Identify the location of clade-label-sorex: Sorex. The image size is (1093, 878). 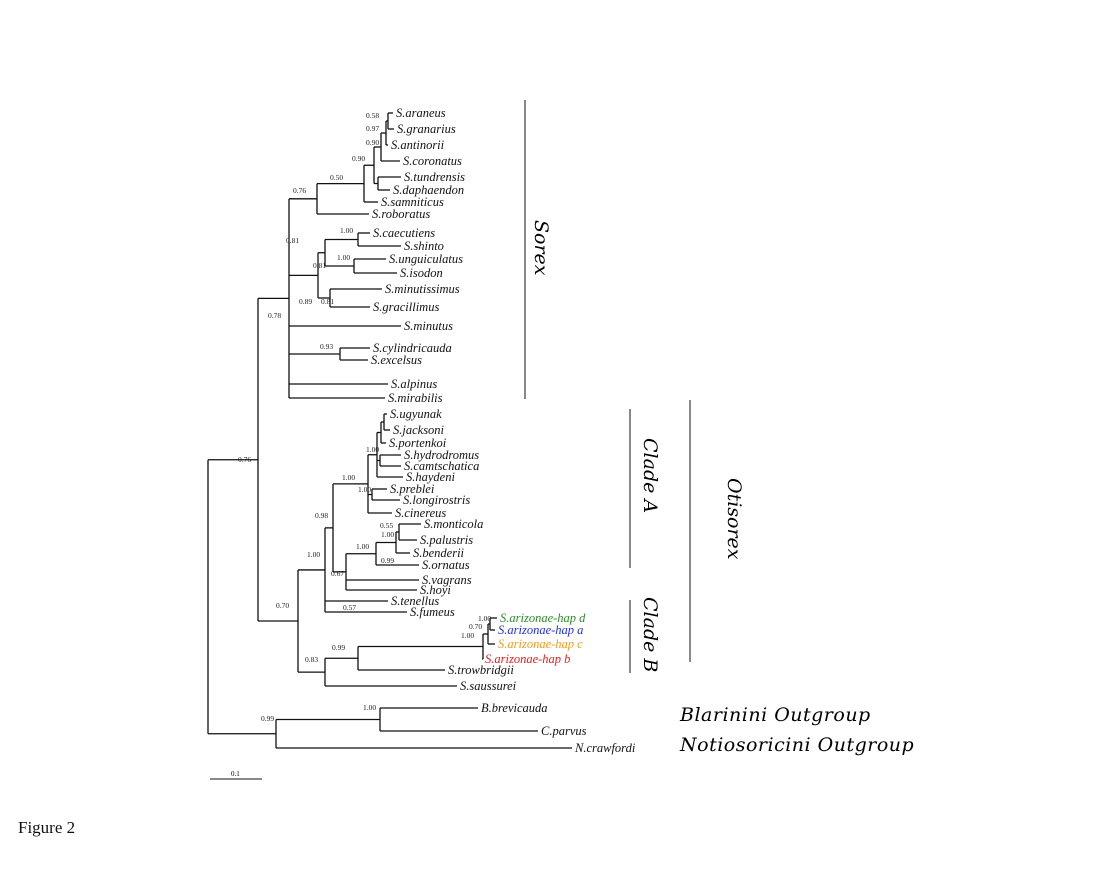
(541, 248).